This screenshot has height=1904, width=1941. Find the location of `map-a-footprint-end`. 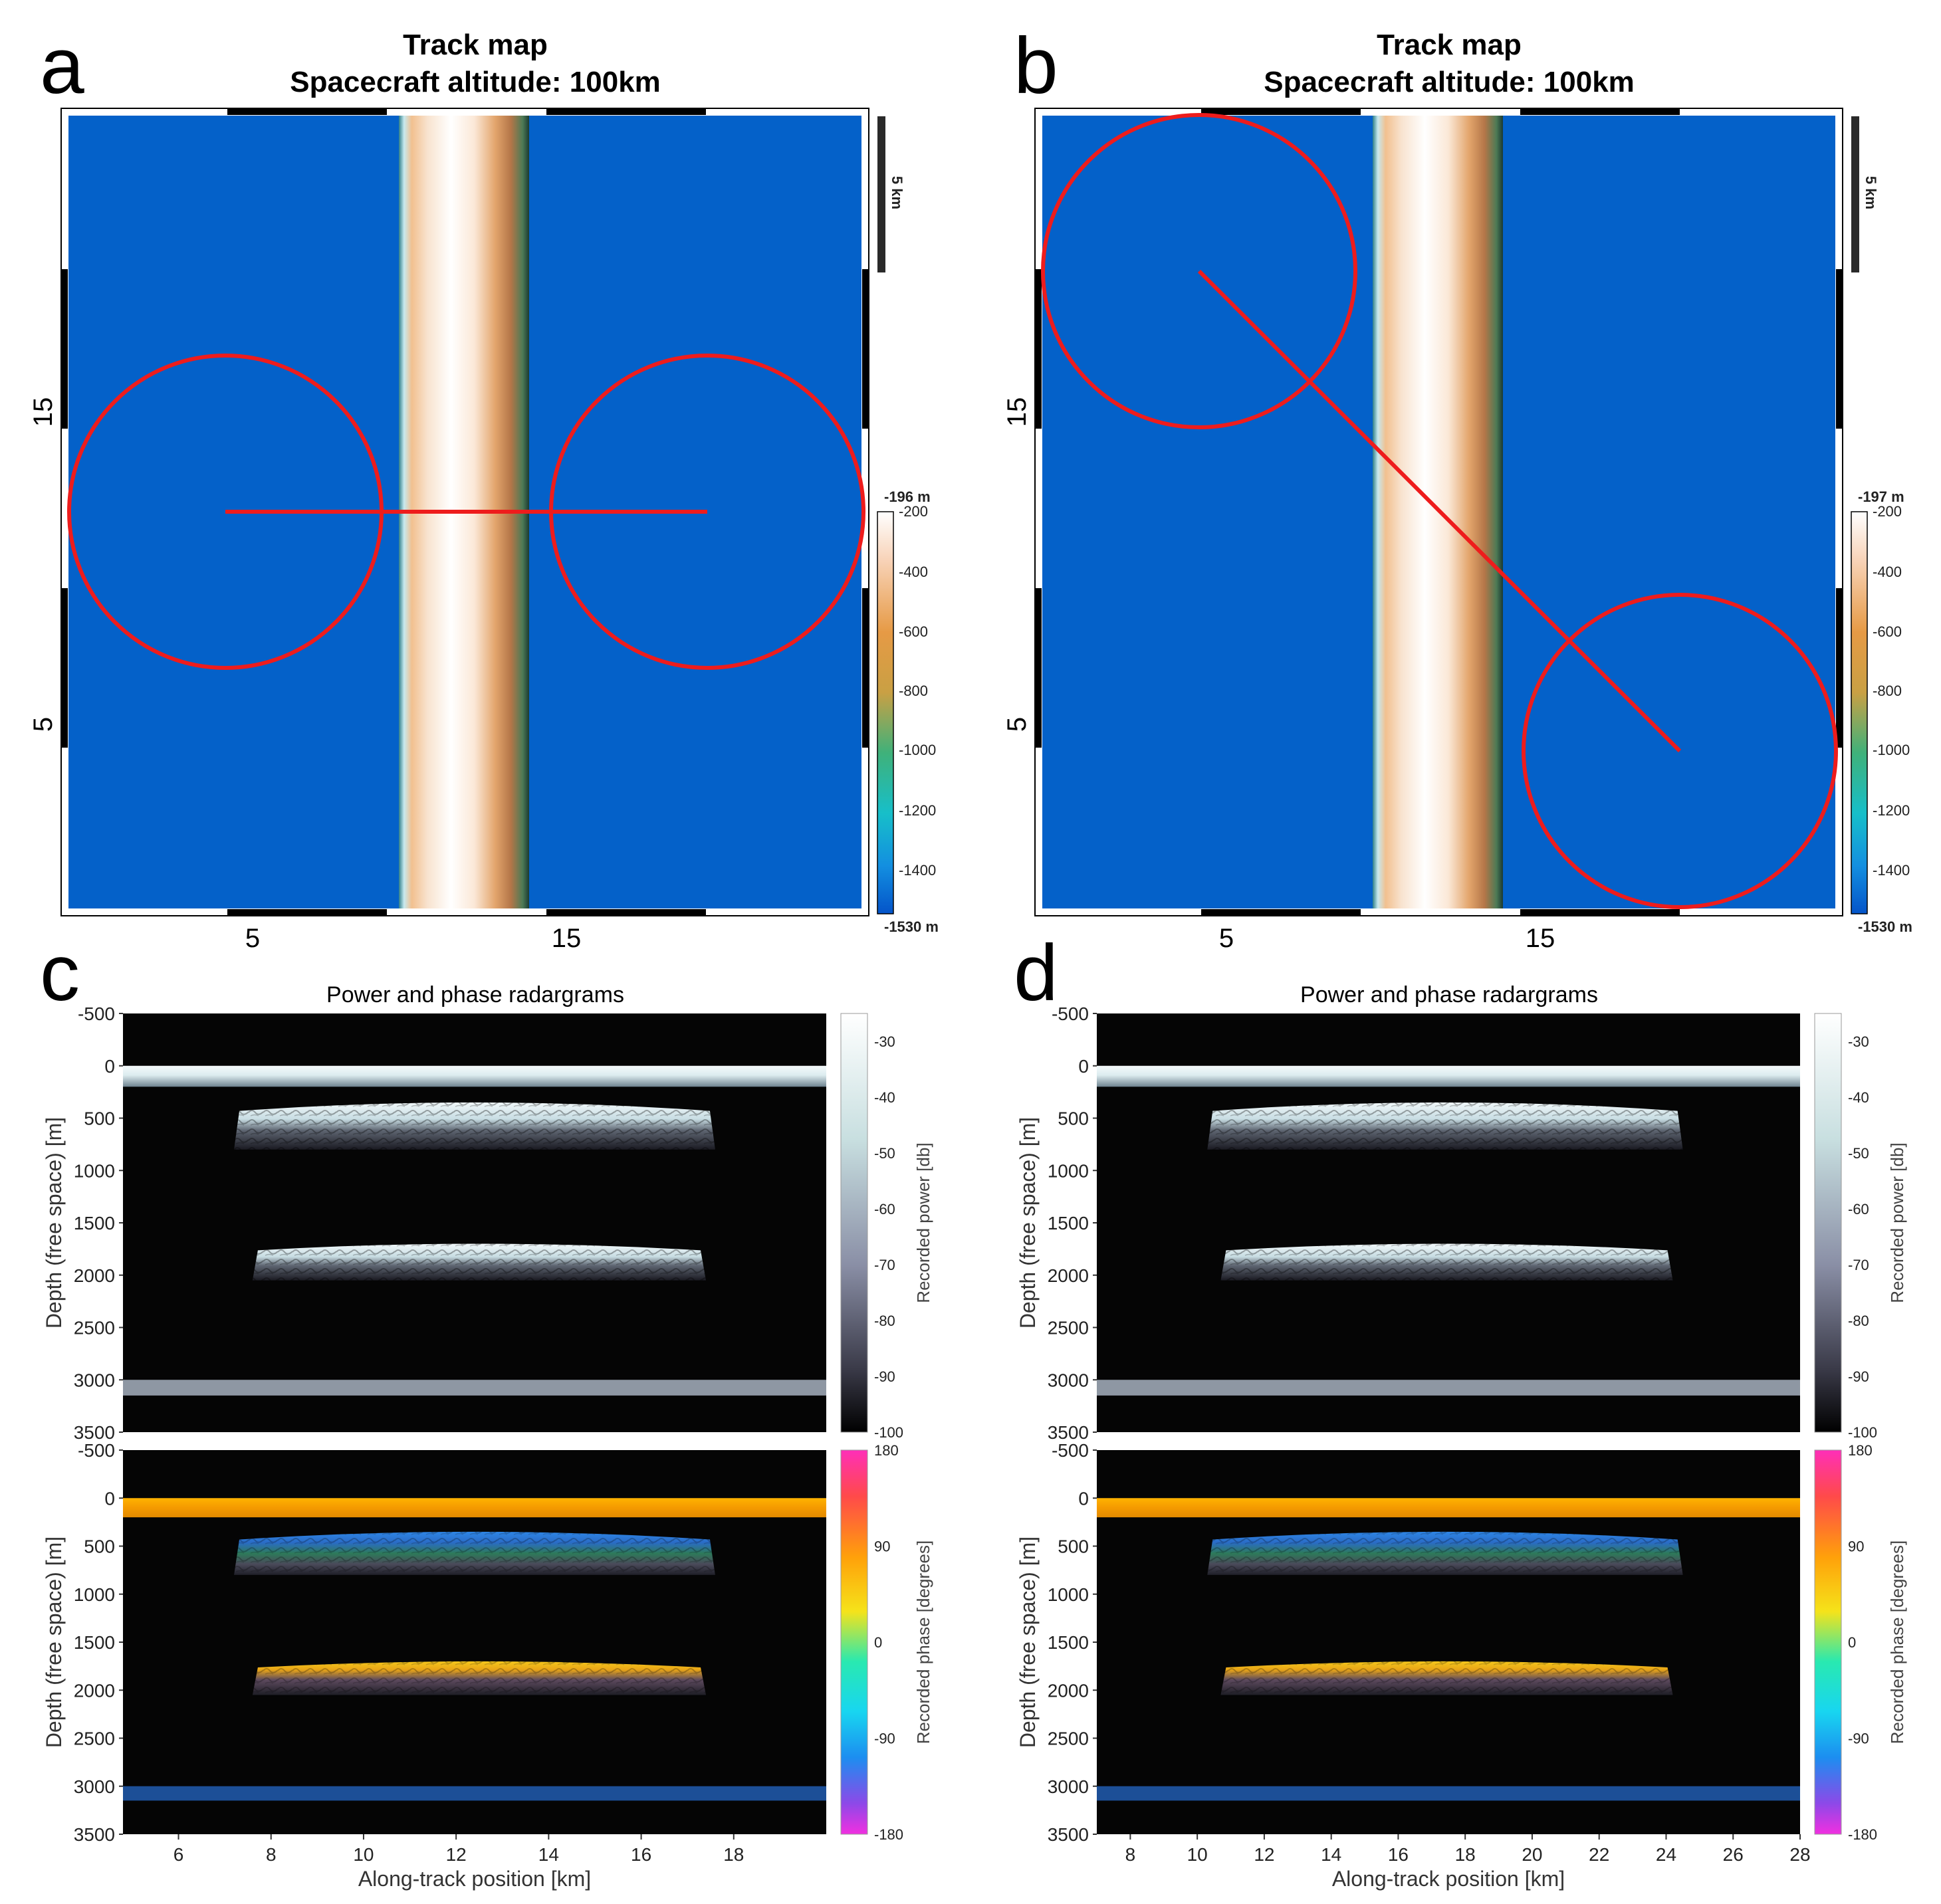

map-a-footprint-end is located at coordinates (707, 512).